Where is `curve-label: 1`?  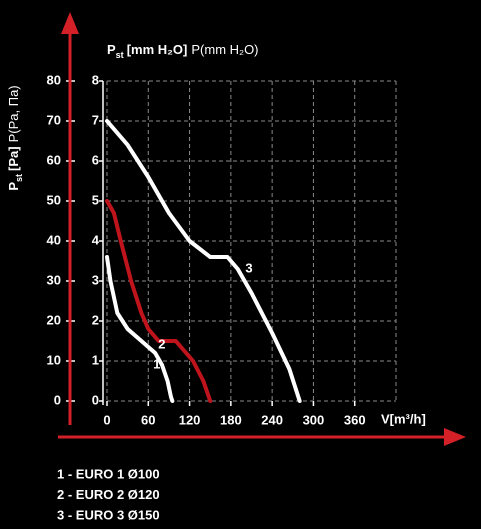
curve-label: 1 is located at coordinates (156, 363).